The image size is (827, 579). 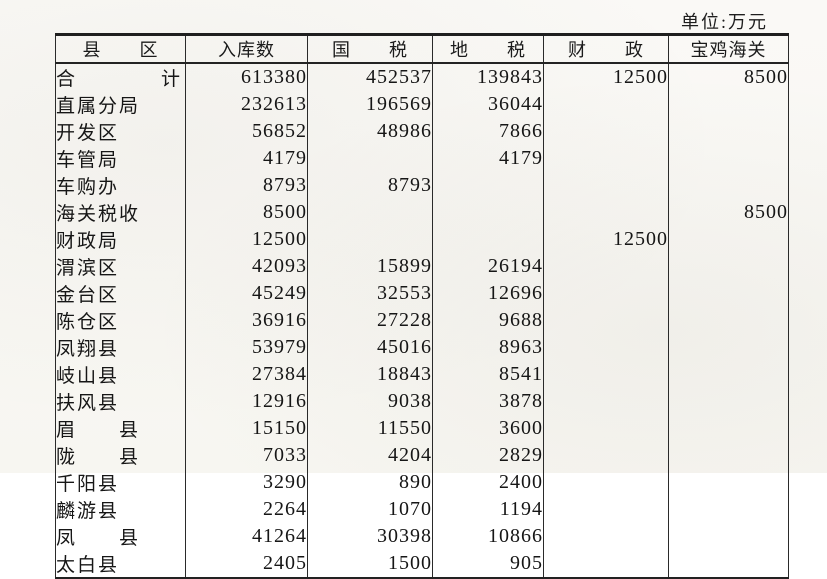 What do you see at coordinates (488, 347) in the screenshot?
I see `value-cell: 8963` at bounding box center [488, 347].